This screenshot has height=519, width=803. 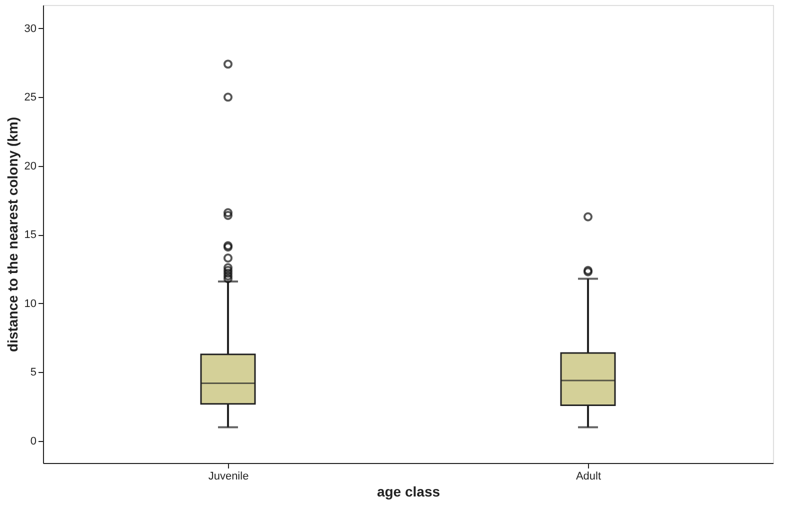 I want to click on y-tick-label: 15, so click(x=30, y=235).